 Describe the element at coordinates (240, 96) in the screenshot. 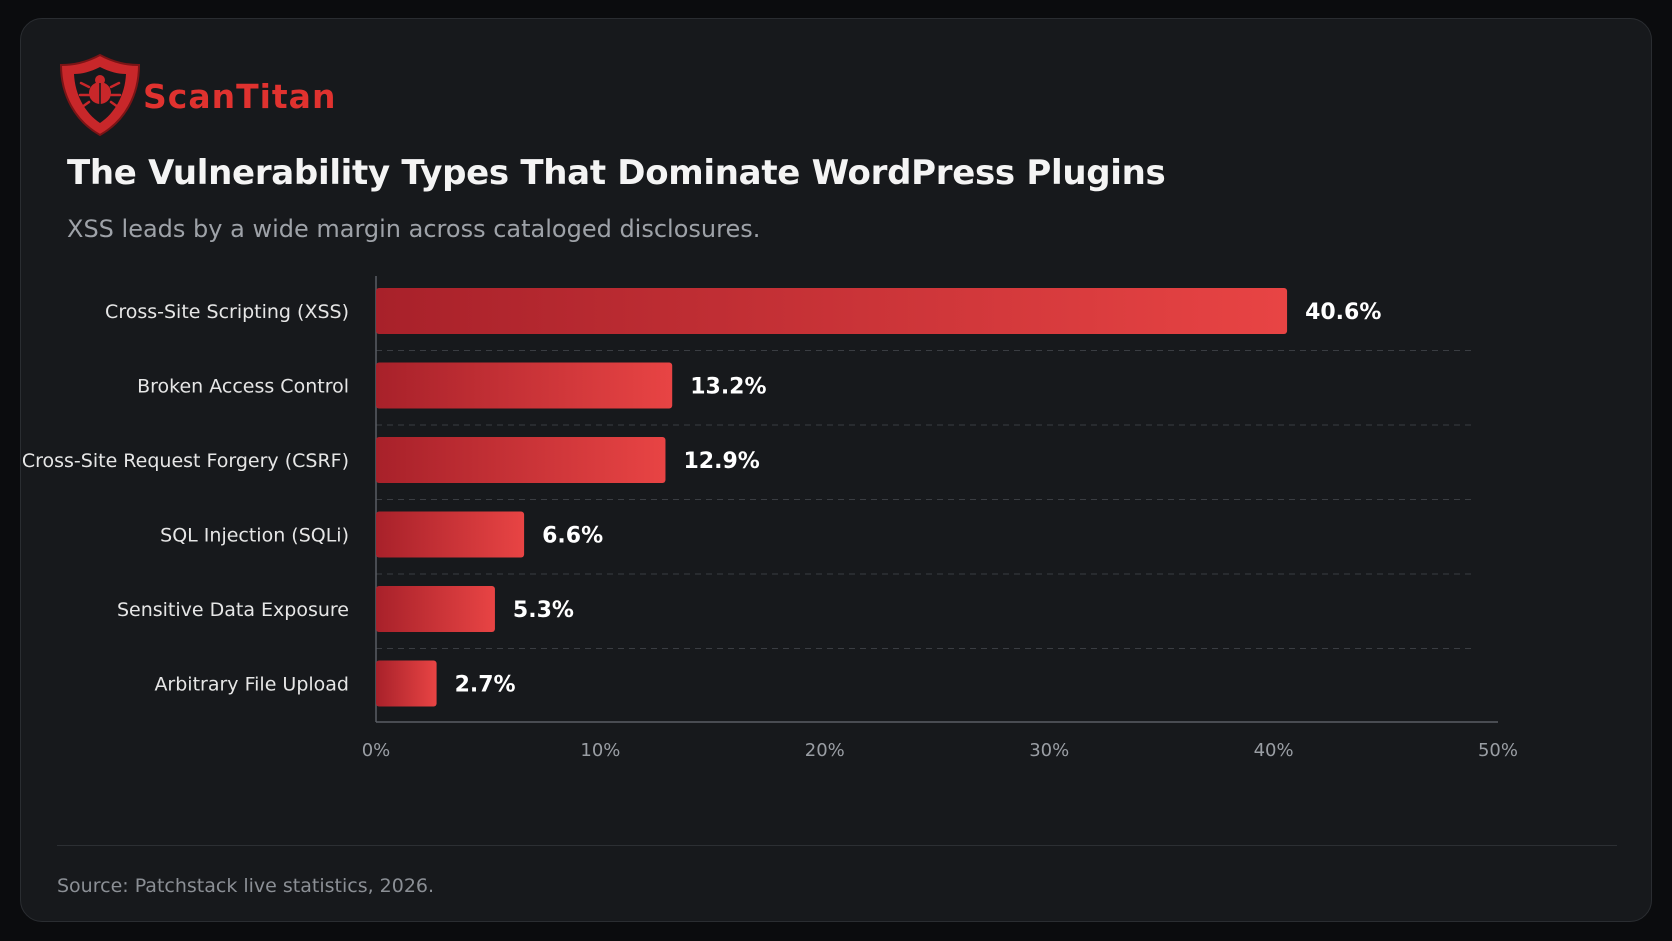

I see `brand-name: ScanTitan` at that location.